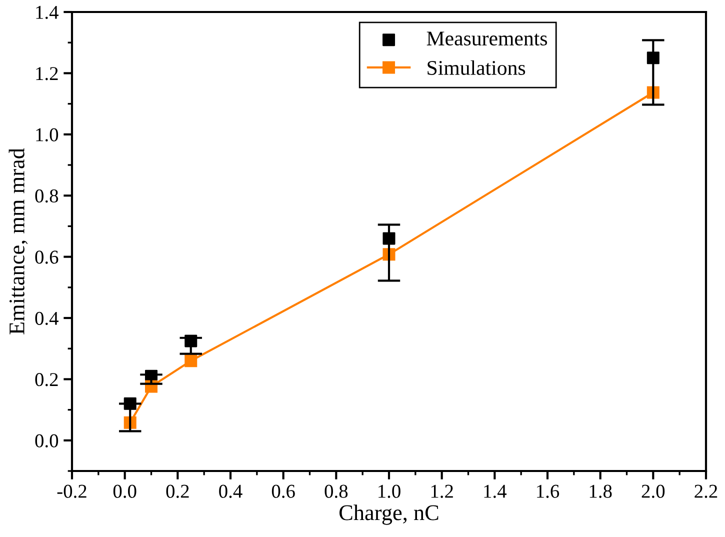 This screenshot has height=537, width=725. I want to click on x-tick-label: 0.6, so click(283, 491).